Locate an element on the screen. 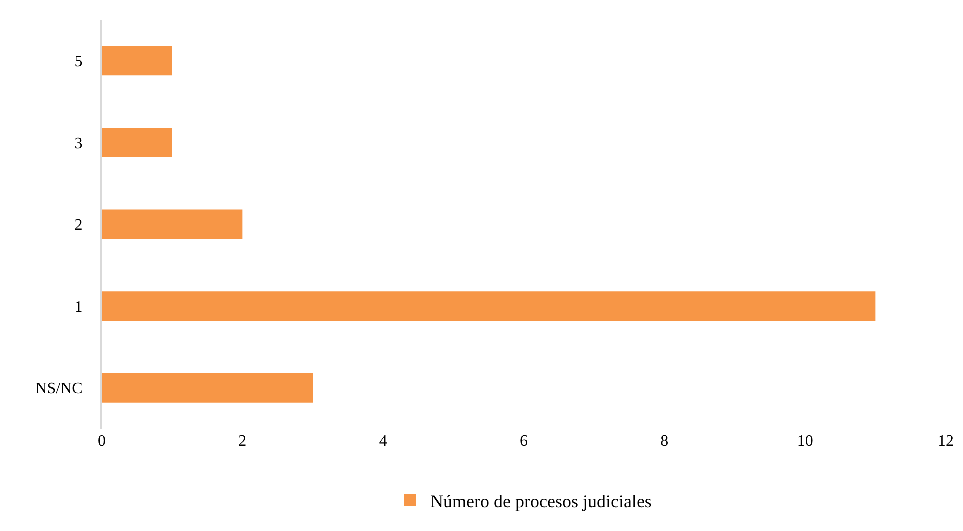 The height and width of the screenshot is (531, 963). y-tick-label: 1 is located at coordinates (78, 307).